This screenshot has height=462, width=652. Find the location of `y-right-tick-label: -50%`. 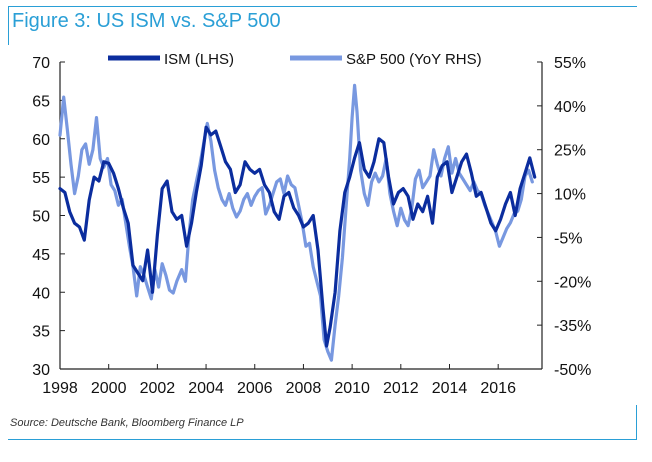

y-right-tick-label: -50% is located at coordinates (572, 370).